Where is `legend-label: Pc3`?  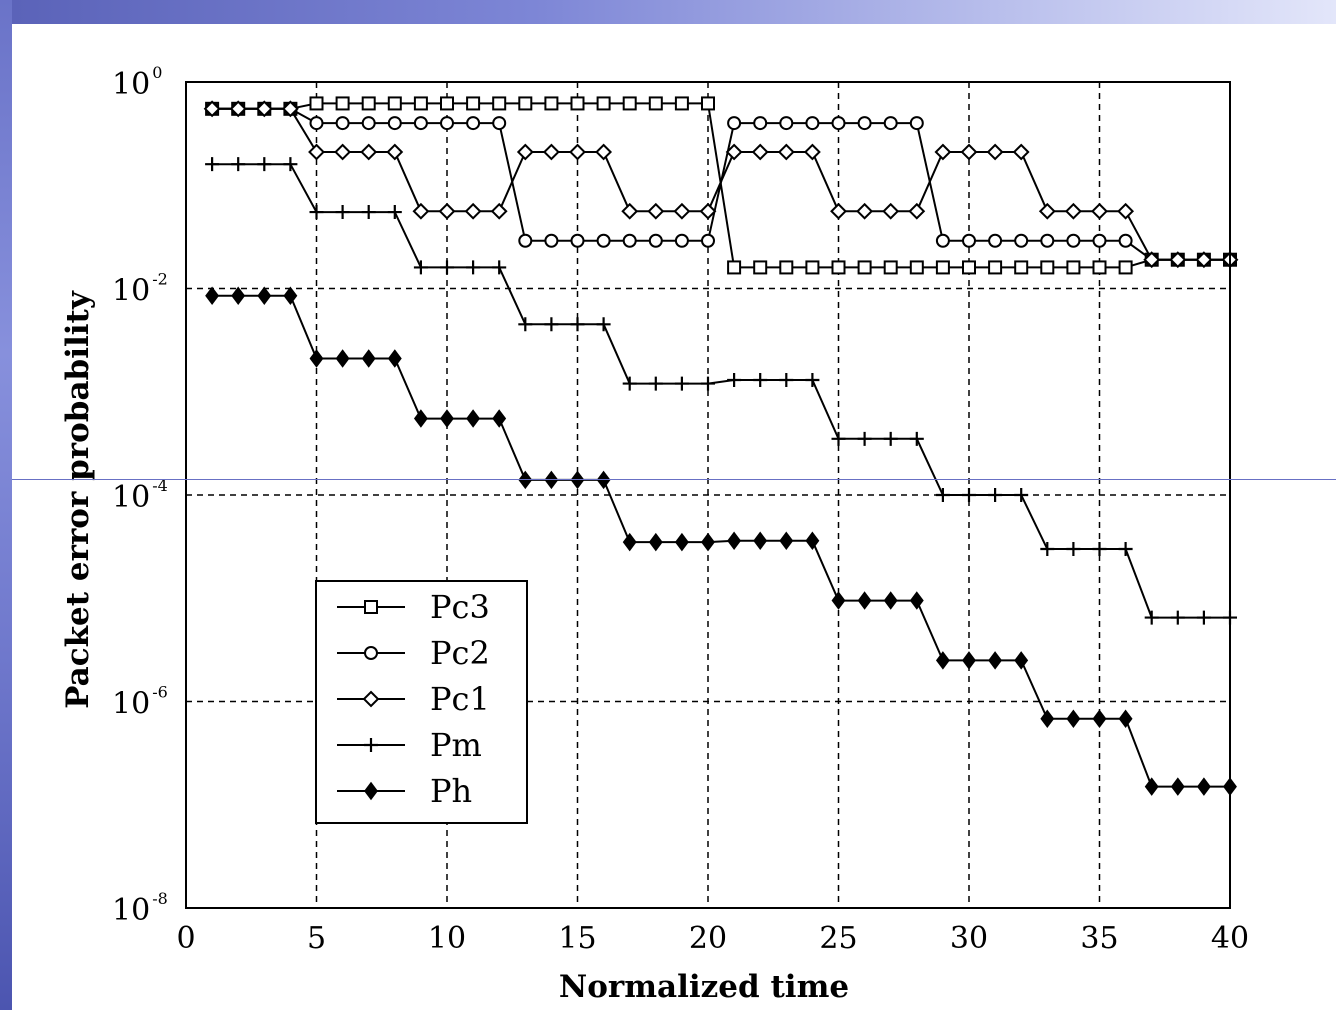
legend-label: Pc3 is located at coordinates (460, 607).